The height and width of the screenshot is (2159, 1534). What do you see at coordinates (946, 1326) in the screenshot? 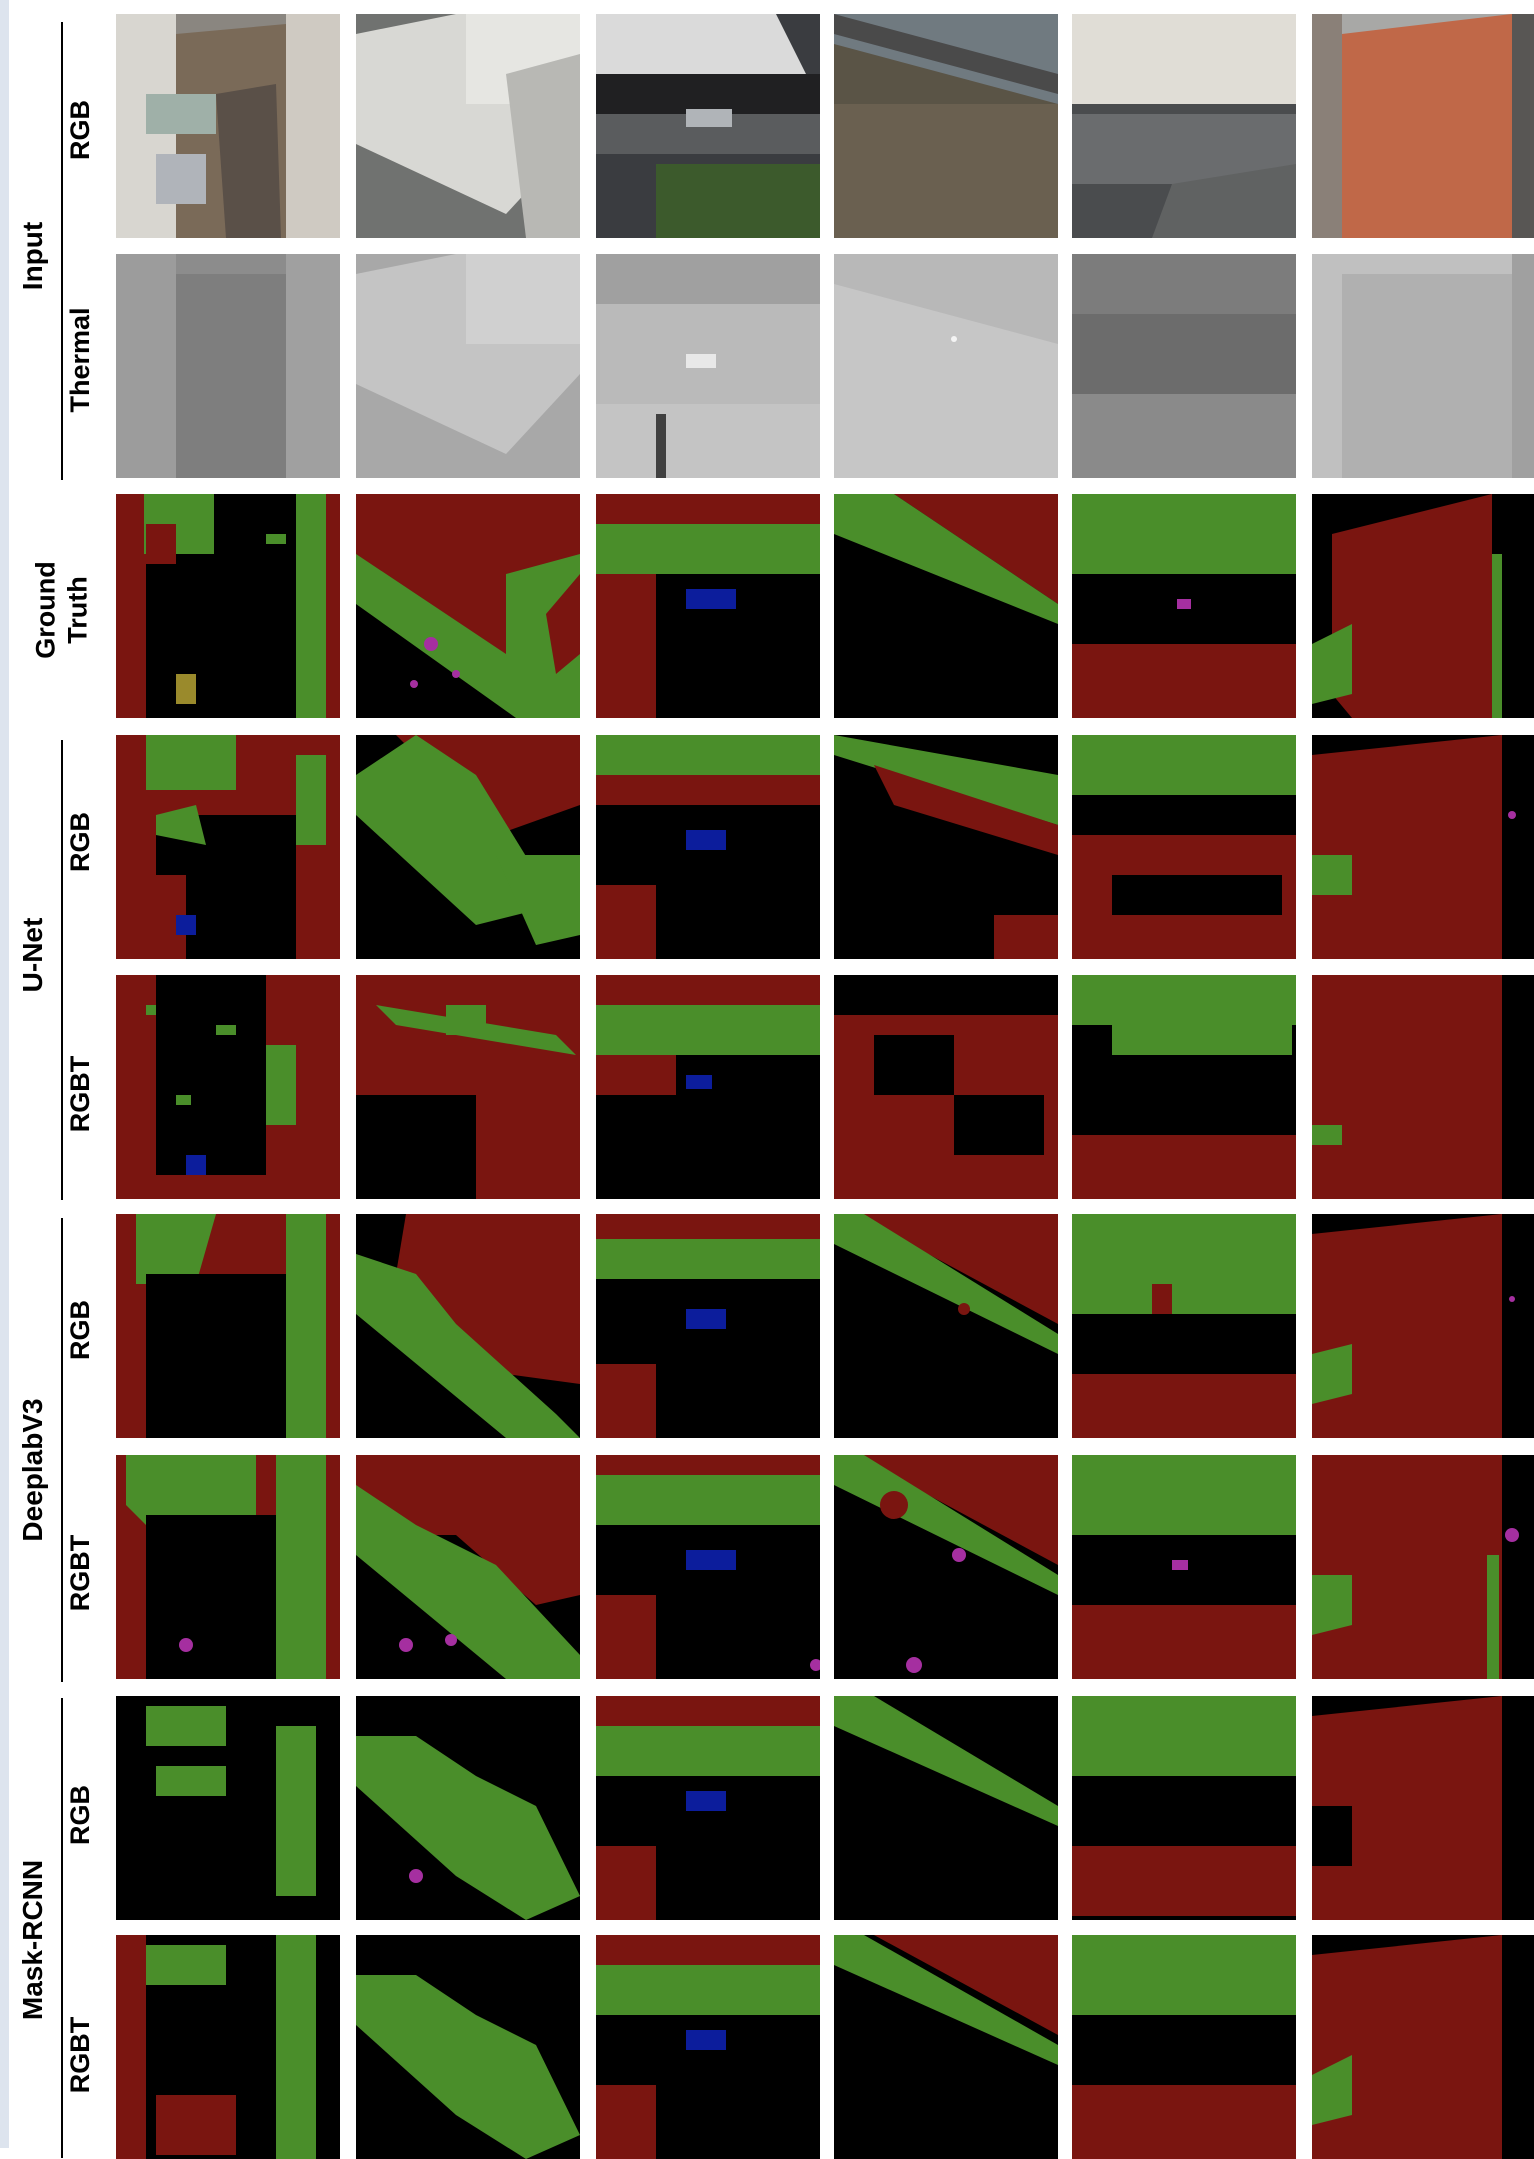
I see `deeplabv3-rgb-col-4-image` at bounding box center [946, 1326].